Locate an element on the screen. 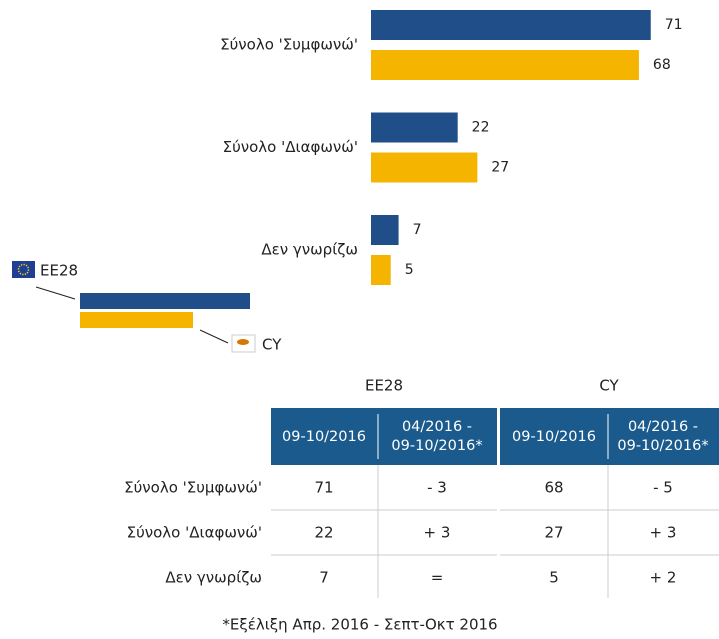 This screenshot has width=719, height=639. cy-island is located at coordinates (243, 342).